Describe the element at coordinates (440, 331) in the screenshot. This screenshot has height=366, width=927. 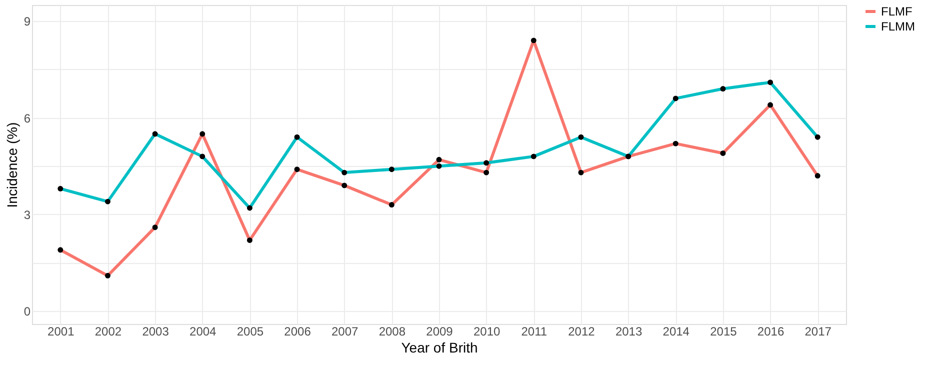
I see `x-tick-label: 2009` at that location.